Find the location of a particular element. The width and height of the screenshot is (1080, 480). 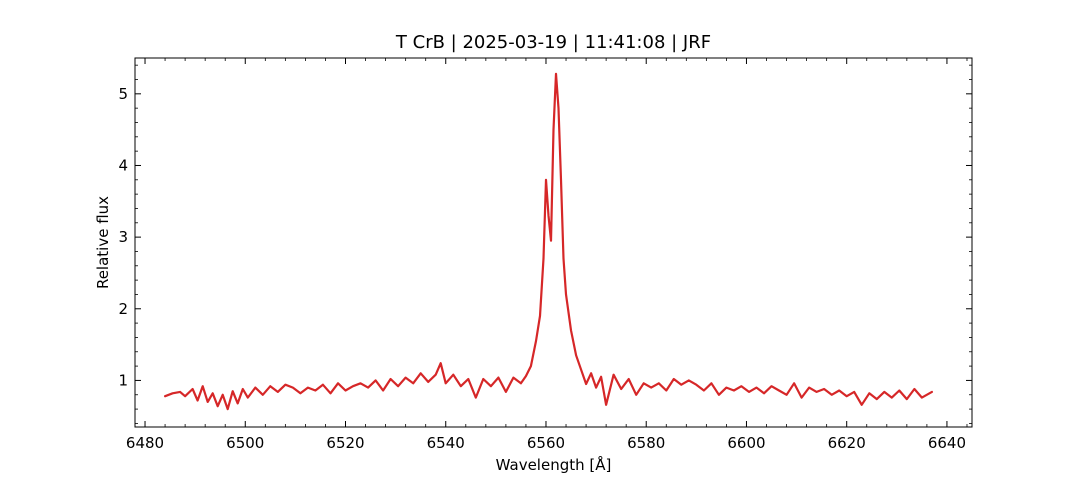

x-tick-label: 6480 is located at coordinates (145, 443).